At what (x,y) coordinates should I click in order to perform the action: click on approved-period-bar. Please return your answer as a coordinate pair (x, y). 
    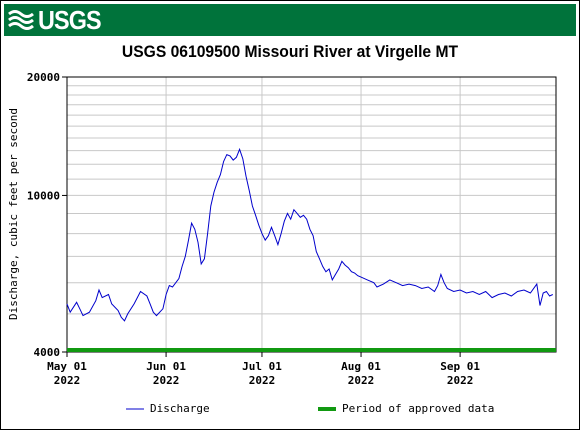
    Looking at the image, I should click on (311, 350).